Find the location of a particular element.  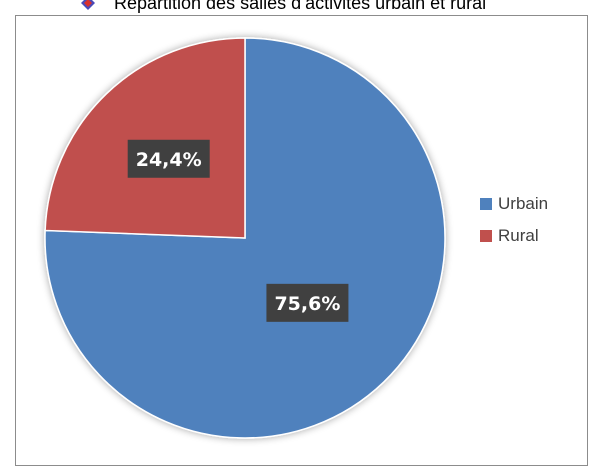

legend-swatch-rural is located at coordinates (486, 236).